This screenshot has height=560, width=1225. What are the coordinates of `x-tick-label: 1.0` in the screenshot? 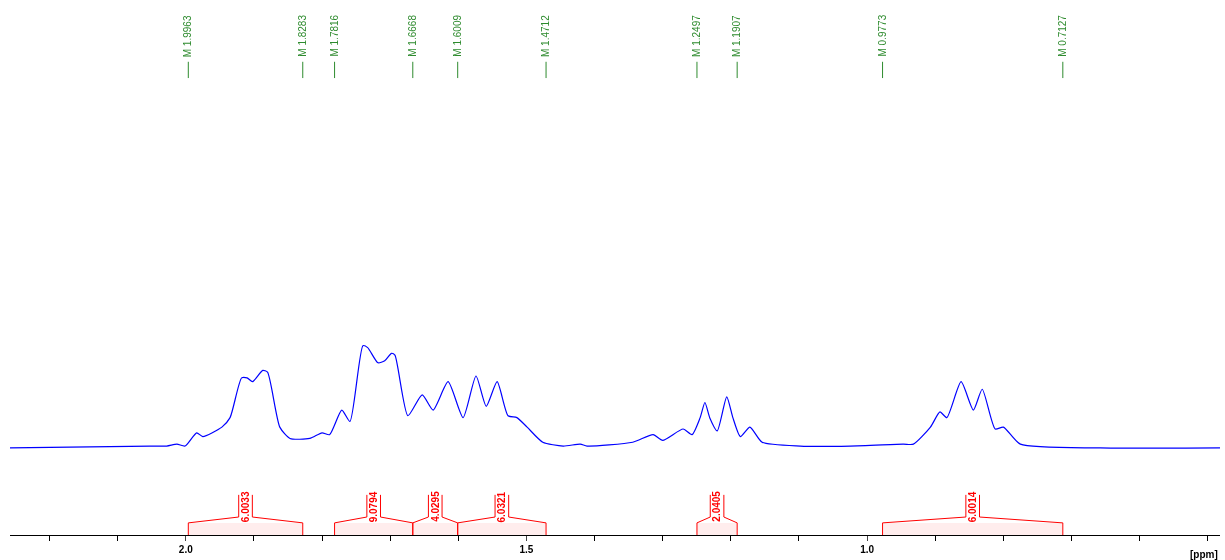 It's located at (867, 549).